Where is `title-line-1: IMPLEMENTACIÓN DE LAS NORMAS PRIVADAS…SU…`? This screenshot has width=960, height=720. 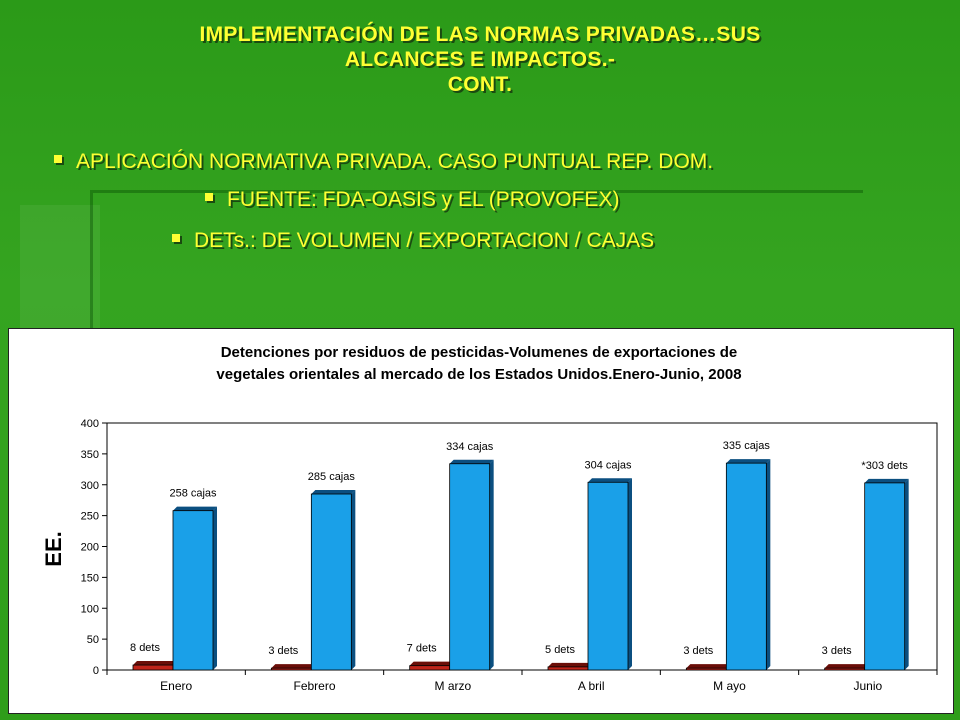 title-line-1: IMPLEMENTACIÓN DE LAS NORMAS PRIVADAS…SU… is located at coordinates (480, 34).